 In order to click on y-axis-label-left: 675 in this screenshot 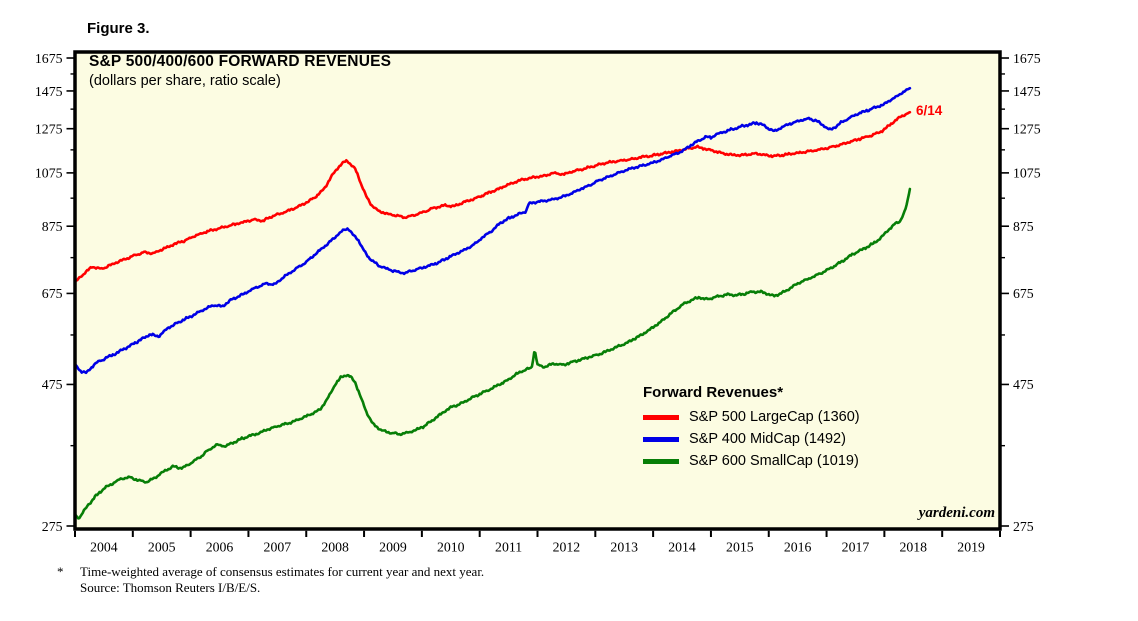, I will do `click(52, 293)`.